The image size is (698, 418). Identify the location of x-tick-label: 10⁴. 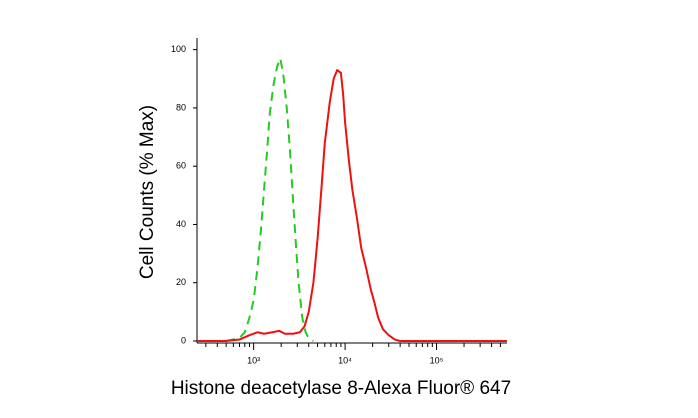
(345, 360).